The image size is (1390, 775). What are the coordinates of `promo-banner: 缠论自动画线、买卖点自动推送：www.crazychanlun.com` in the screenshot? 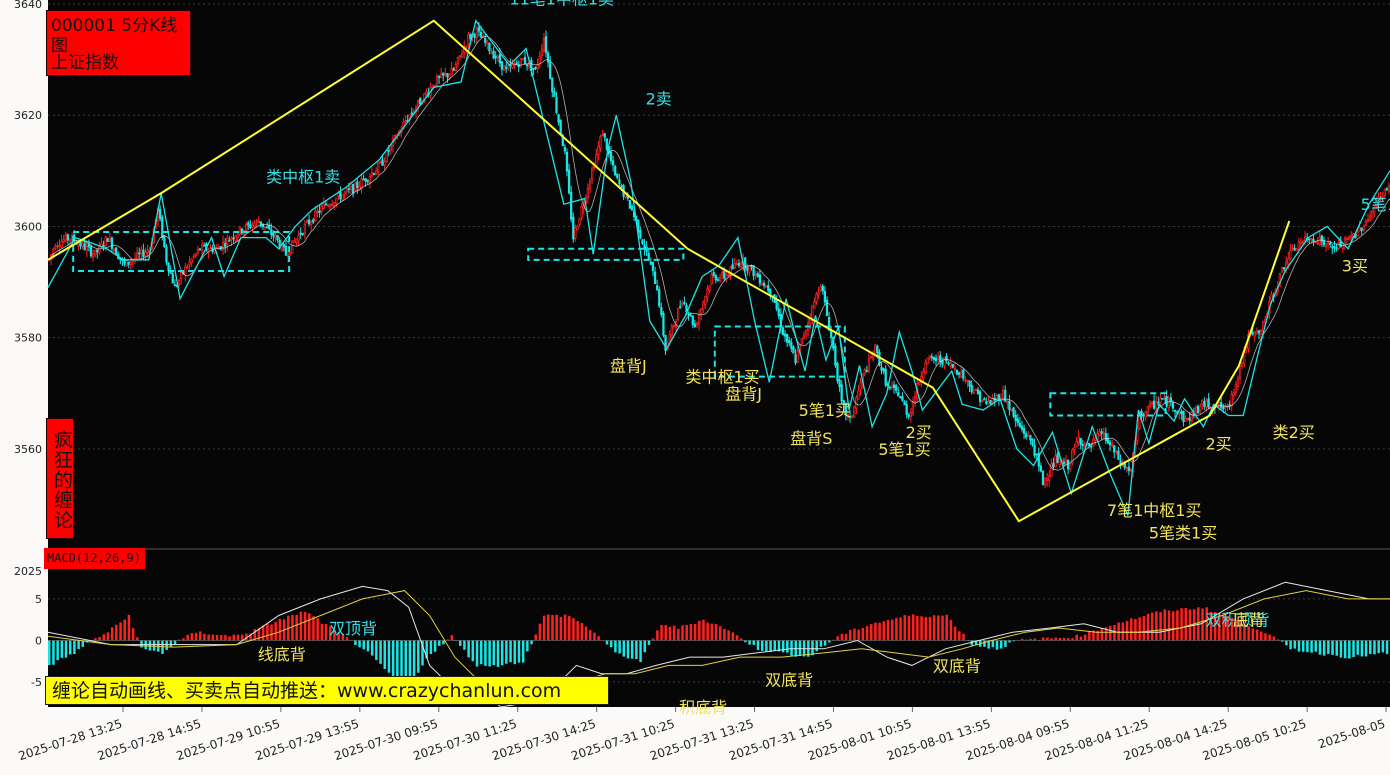 It's located at (327, 690).